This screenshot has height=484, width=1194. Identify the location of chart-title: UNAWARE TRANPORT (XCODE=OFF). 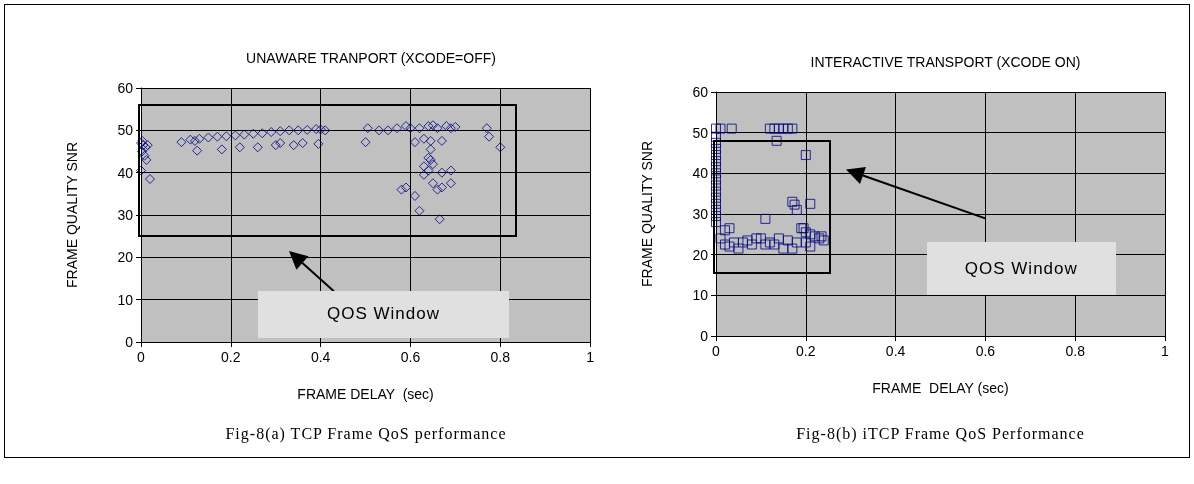
(371, 58).